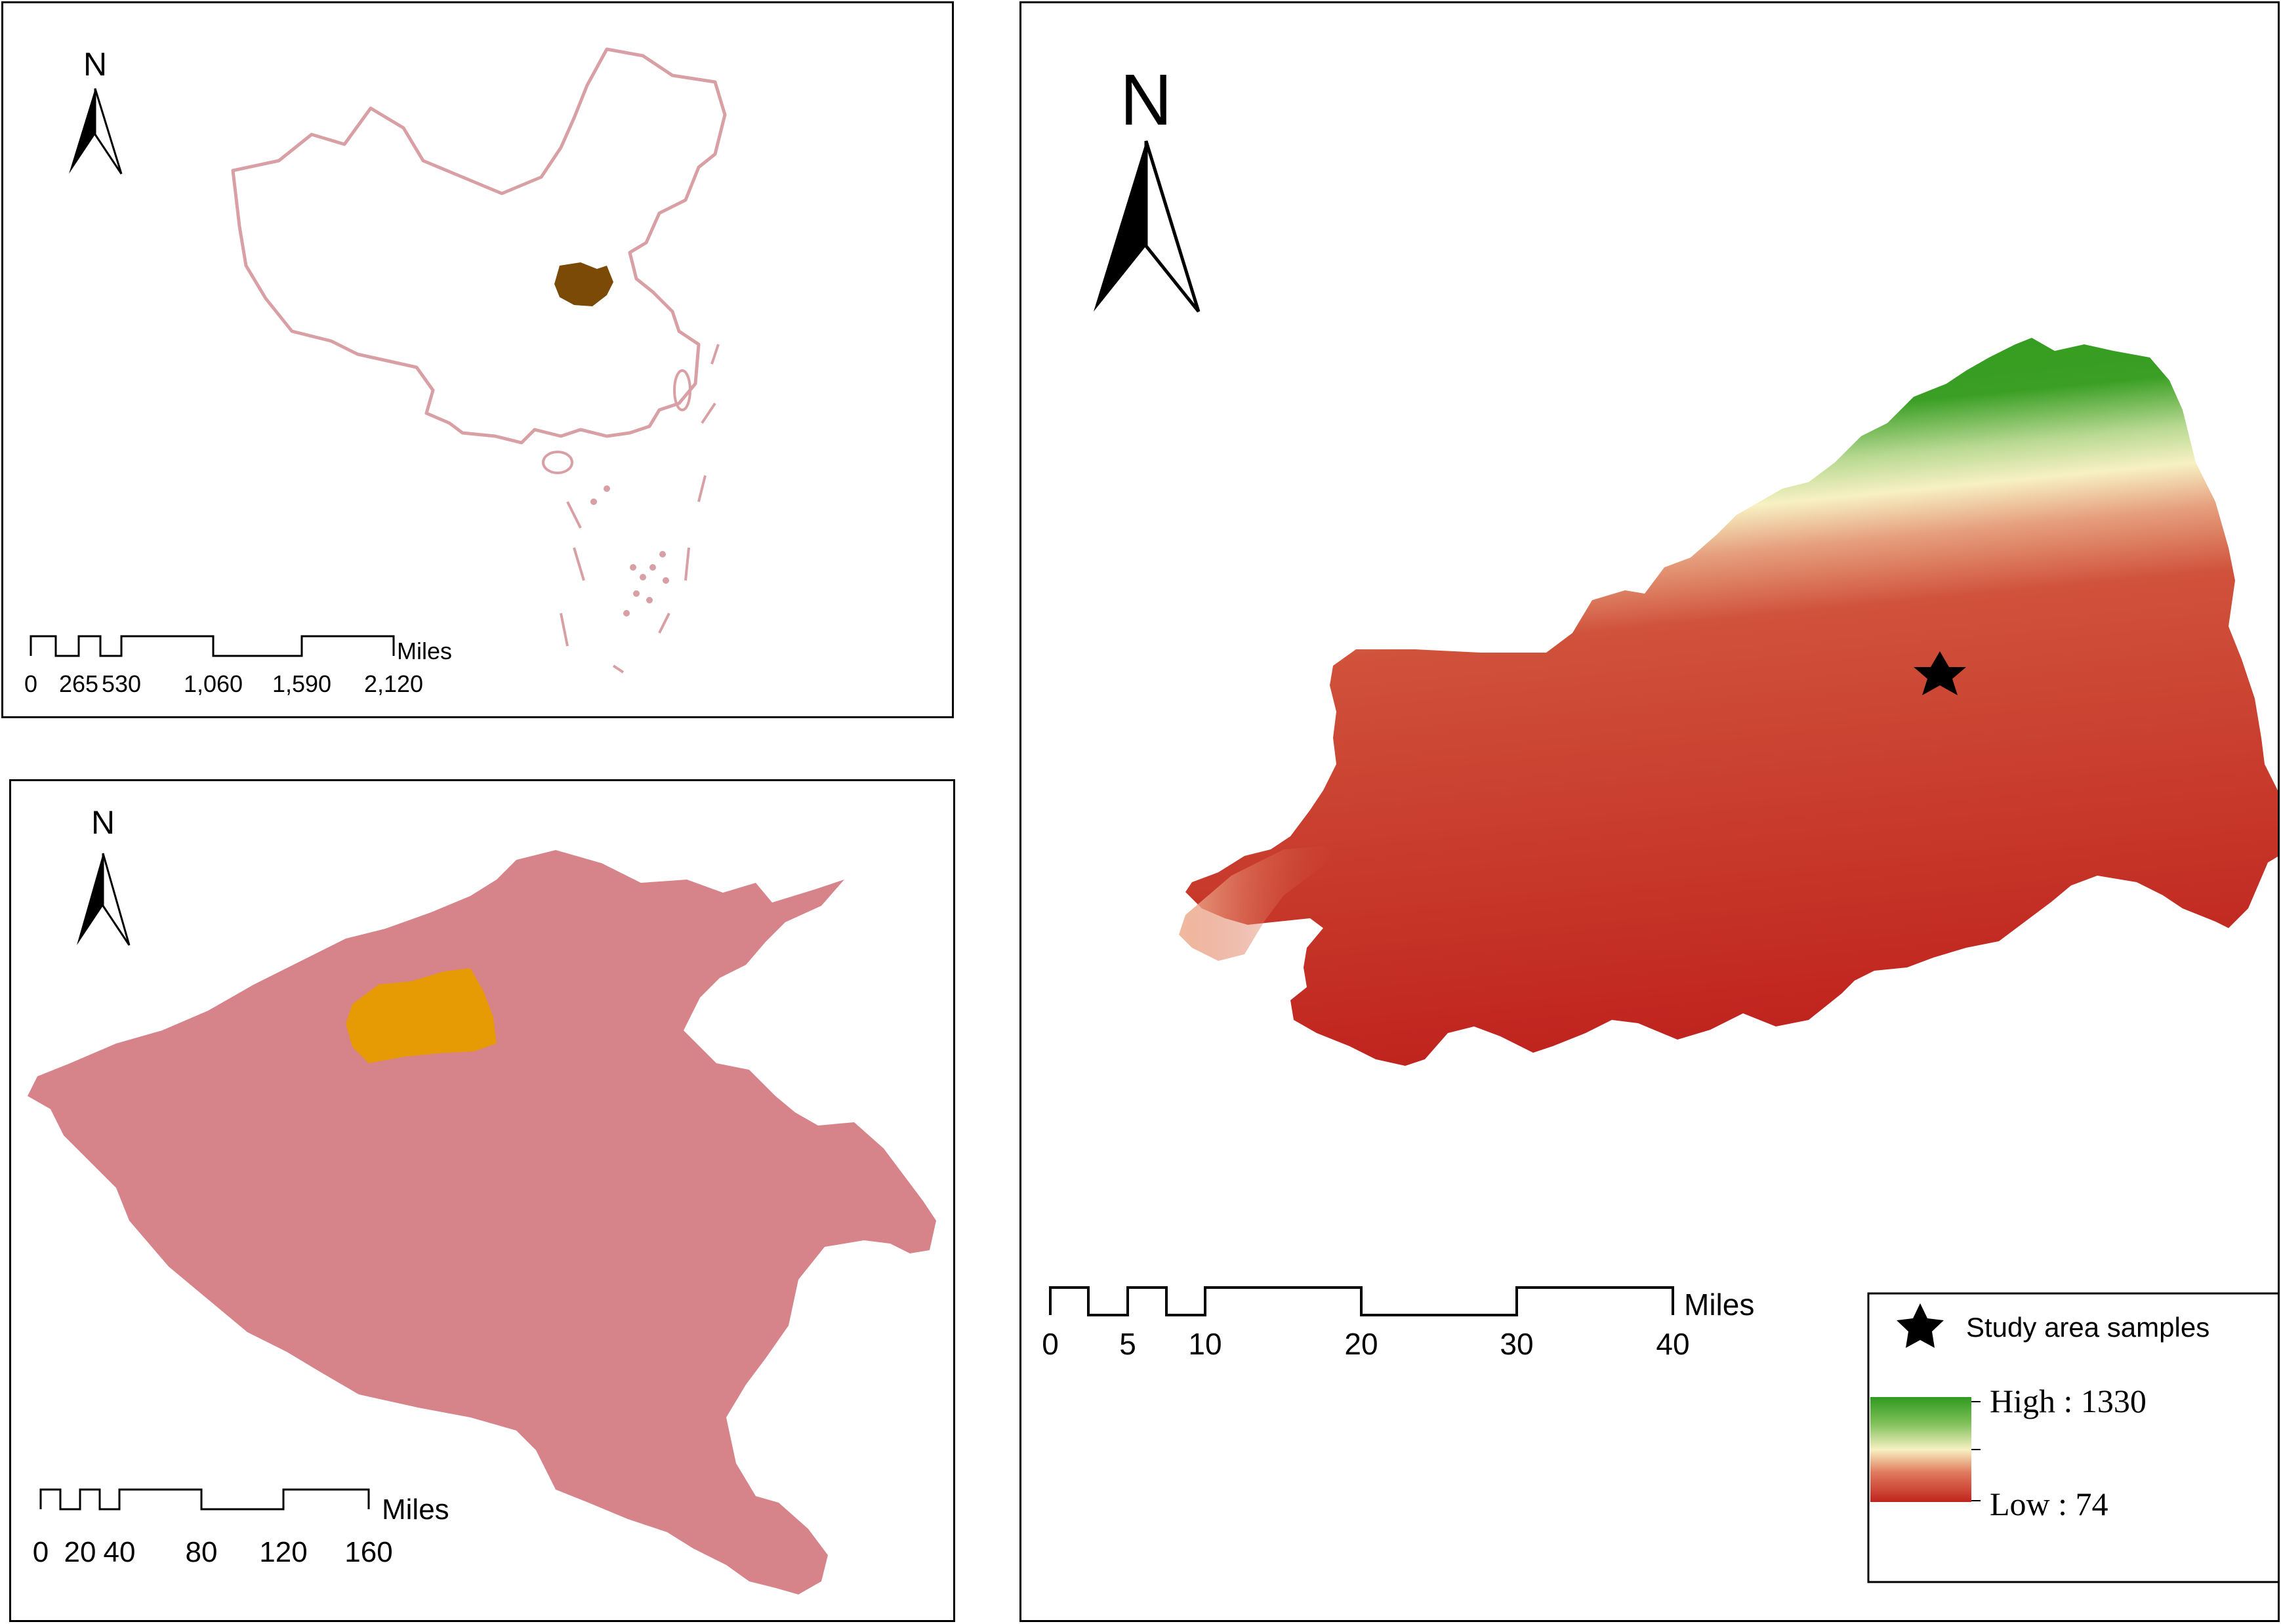 This screenshot has height=1624, width=2281. I want to click on china-outline, so click(479, 246).